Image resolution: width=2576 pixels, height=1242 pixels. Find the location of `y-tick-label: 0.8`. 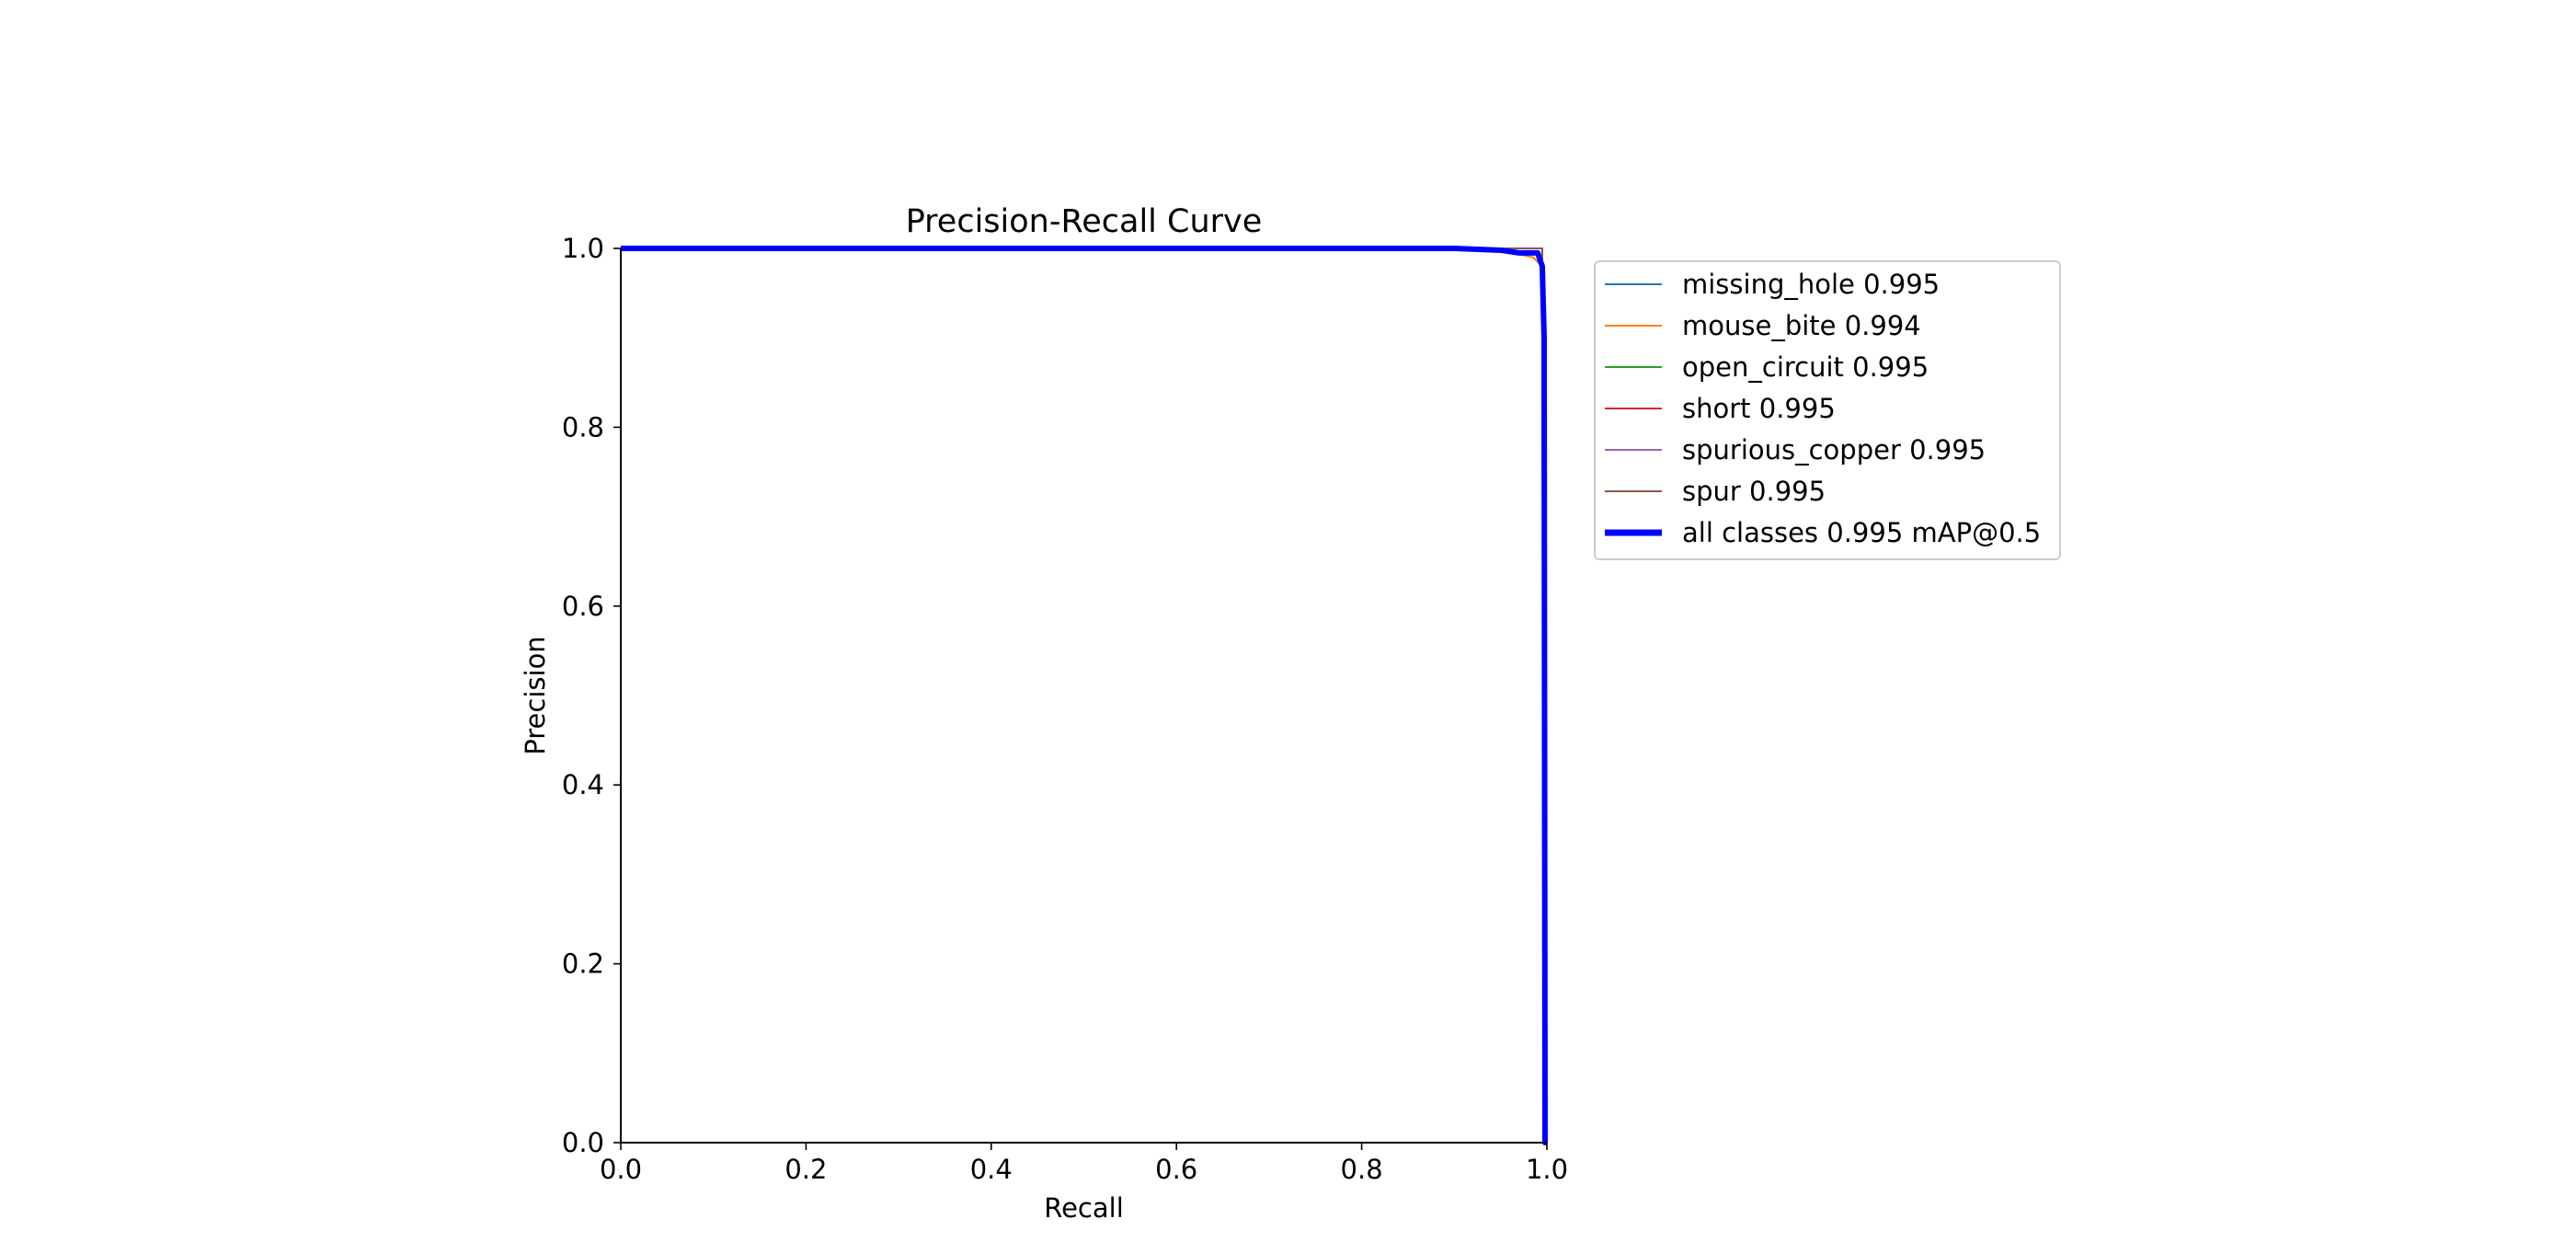

y-tick-label: 0.8 is located at coordinates (583, 427).